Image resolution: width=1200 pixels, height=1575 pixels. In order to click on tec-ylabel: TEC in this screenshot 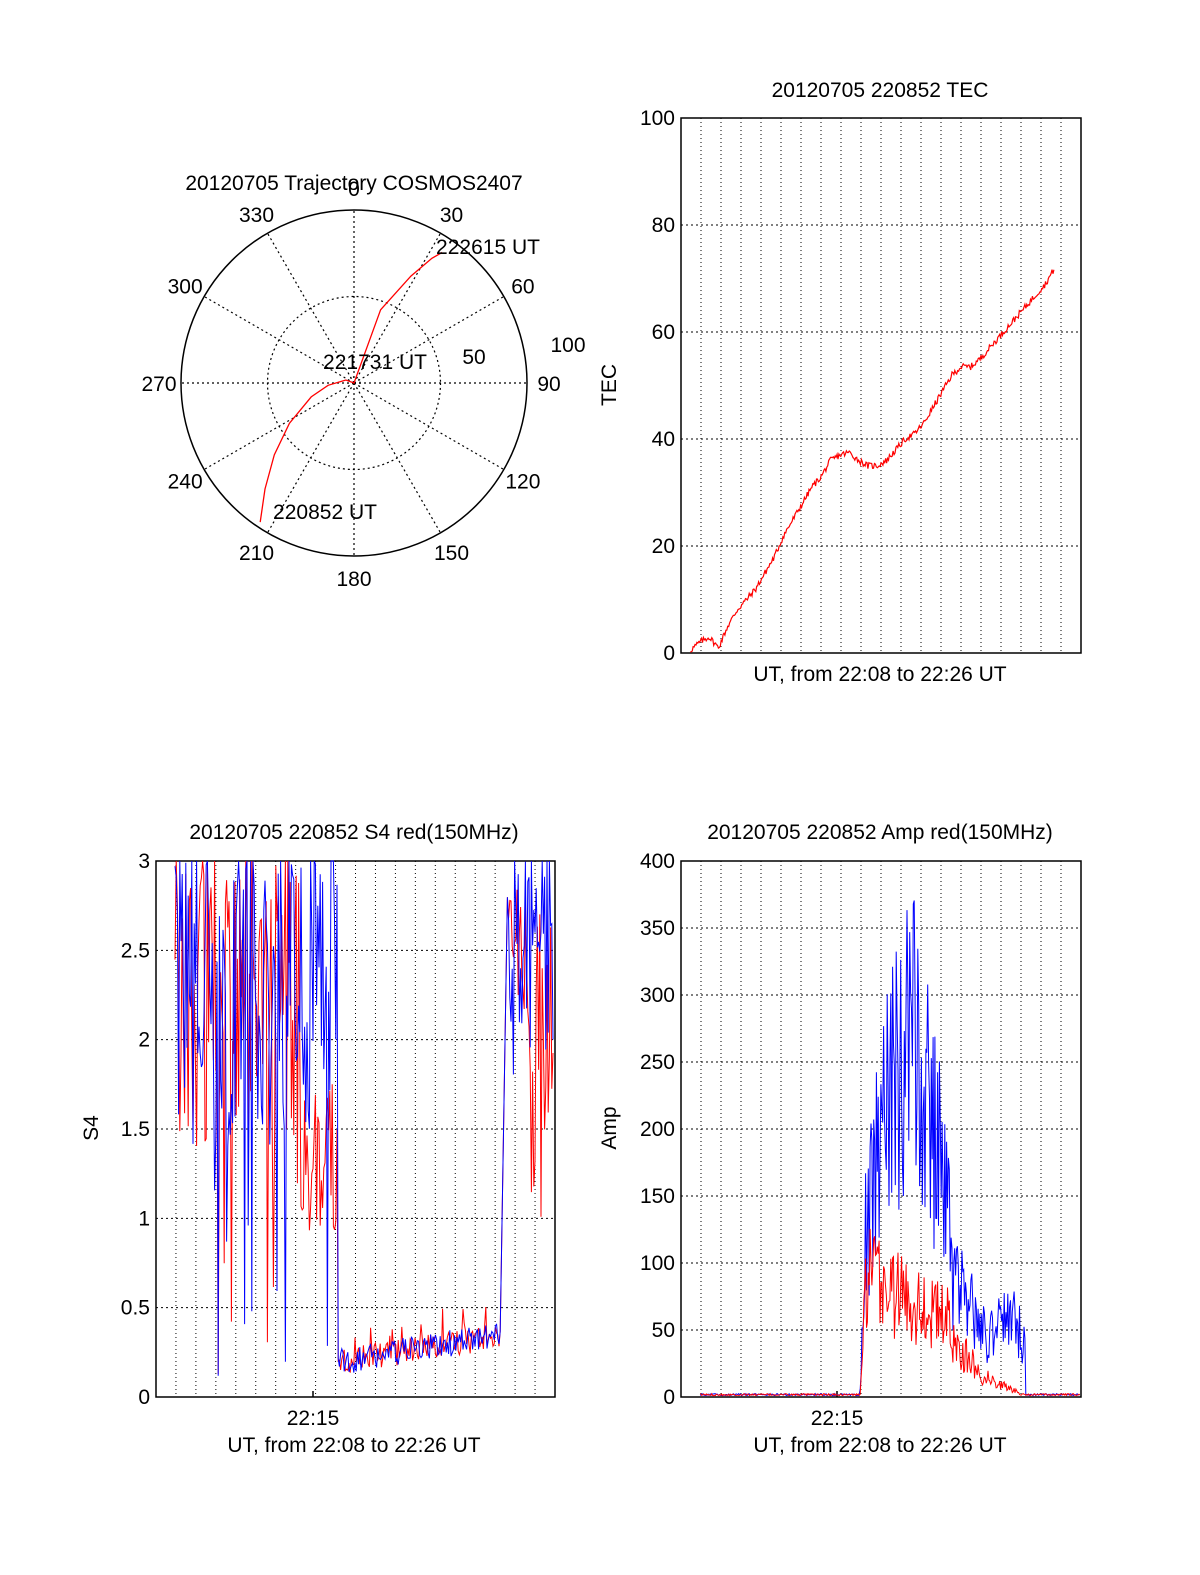, I will do `click(609, 385)`.